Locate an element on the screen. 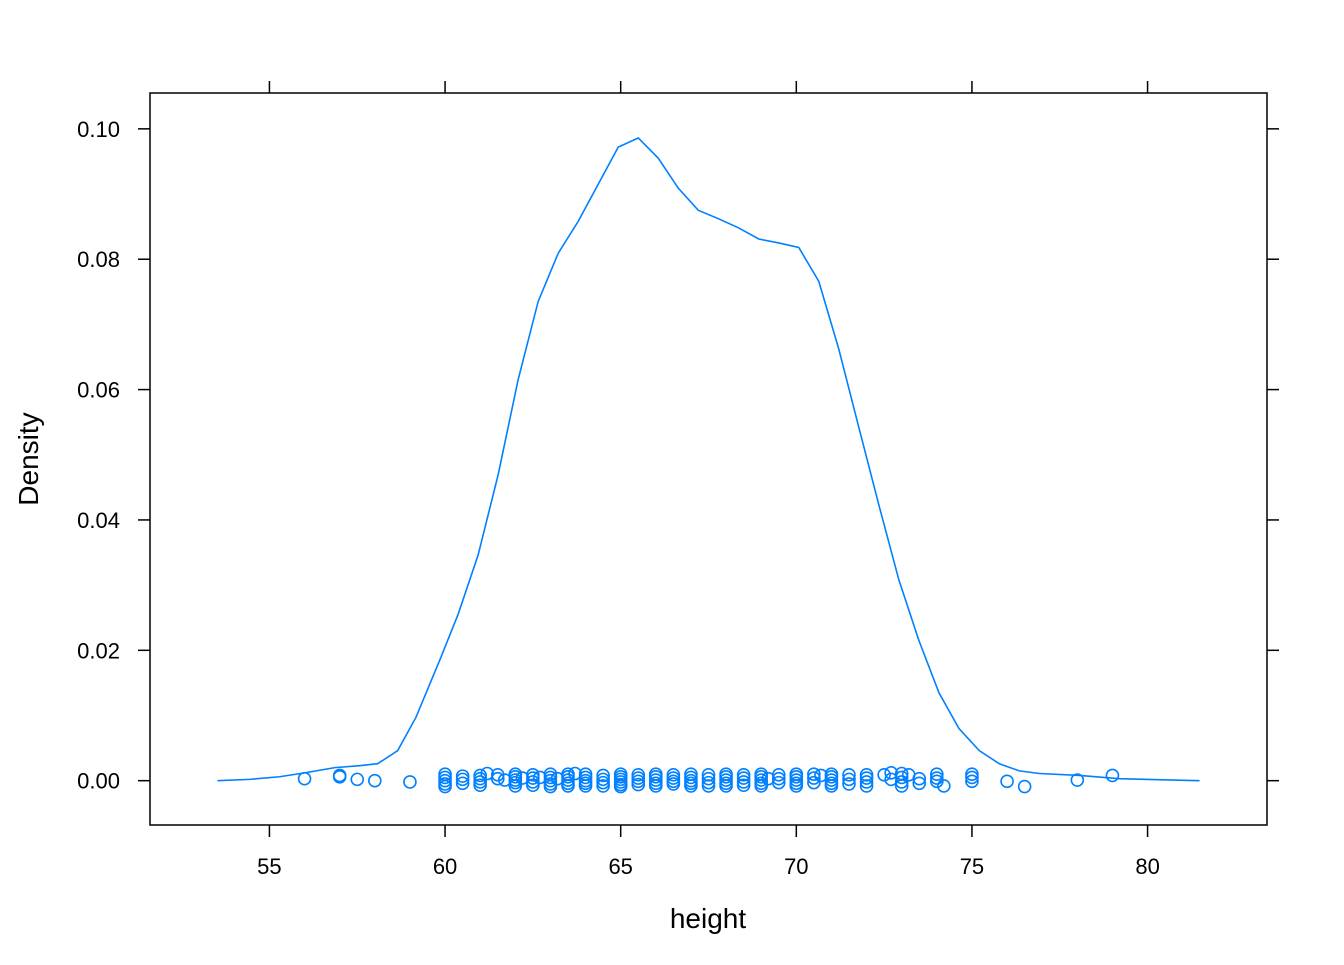 This screenshot has width=1344, height=965. x-tick-label: 60 is located at coordinates (445, 866).